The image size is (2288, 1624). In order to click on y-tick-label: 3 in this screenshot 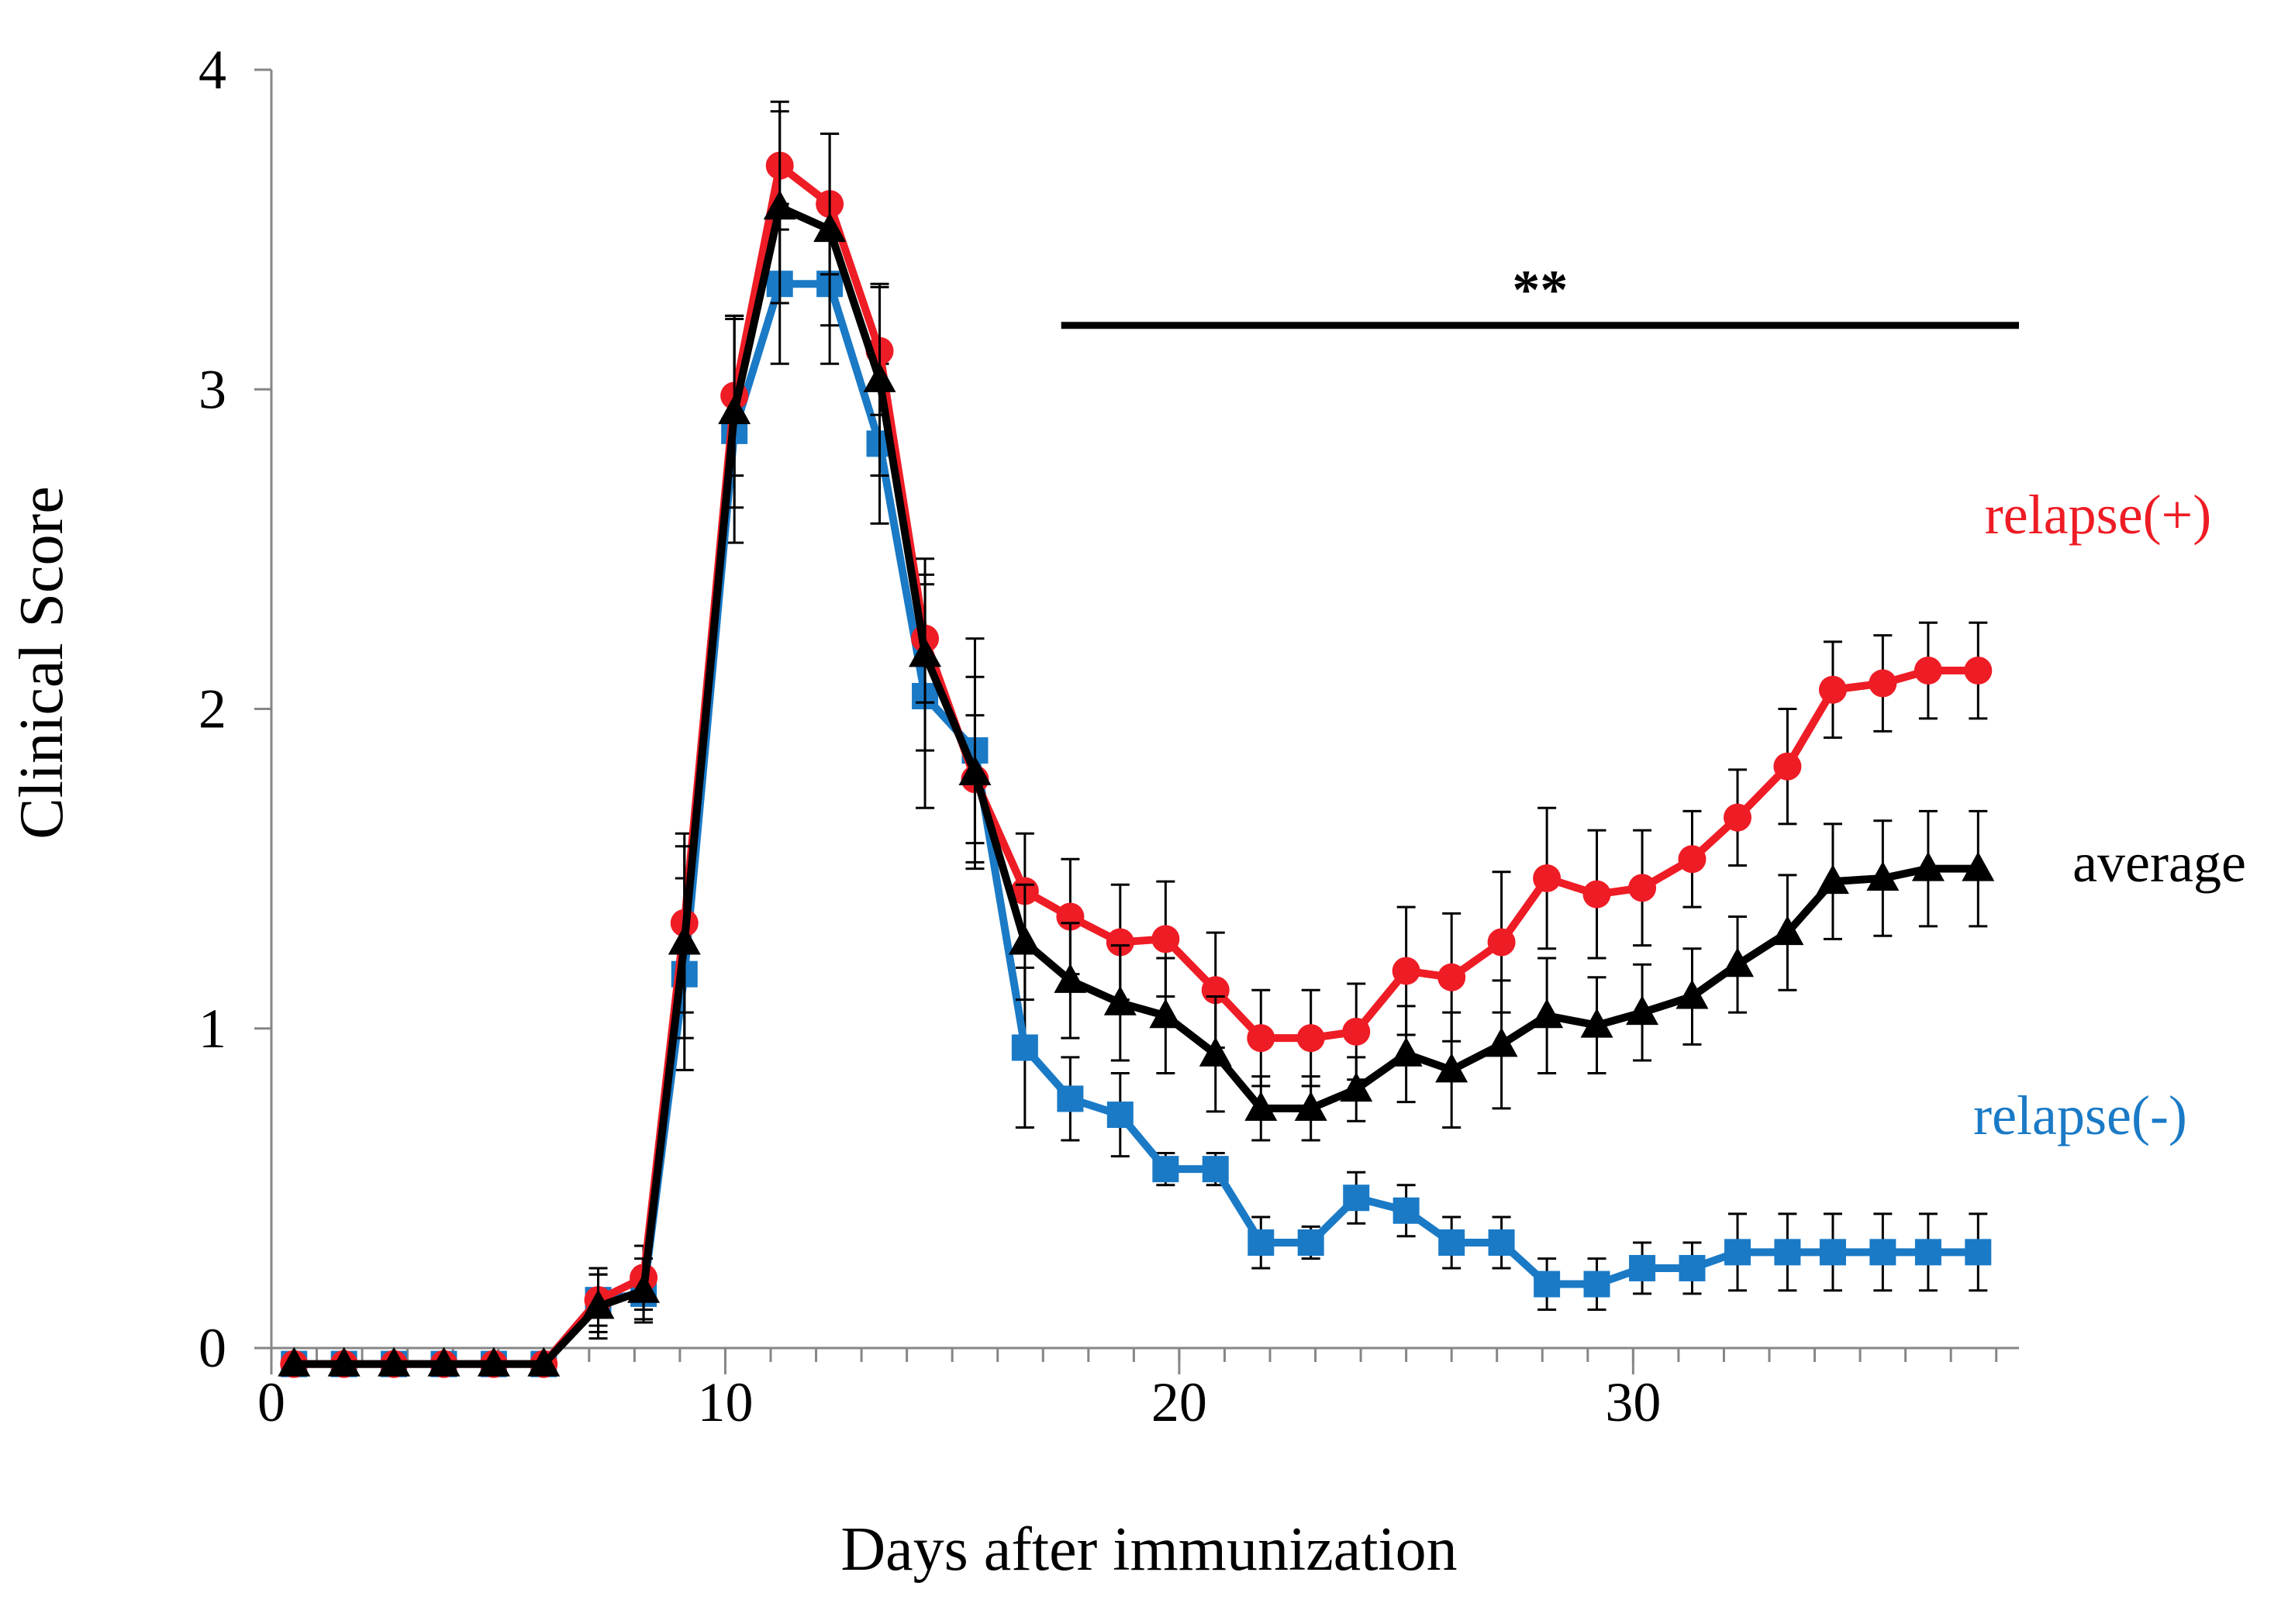, I will do `click(212, 389)`.